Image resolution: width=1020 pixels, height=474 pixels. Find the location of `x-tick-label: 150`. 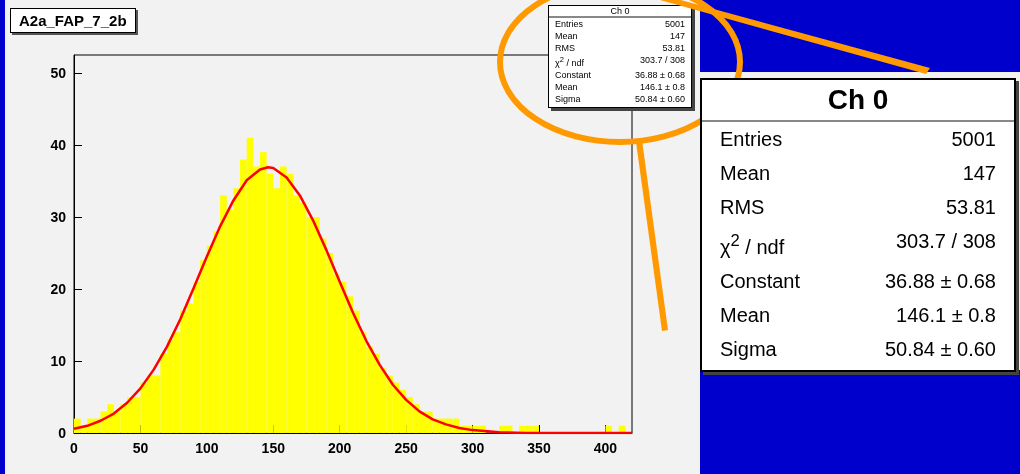

x-tick-label: 150 is located at coordinates (273, 448).